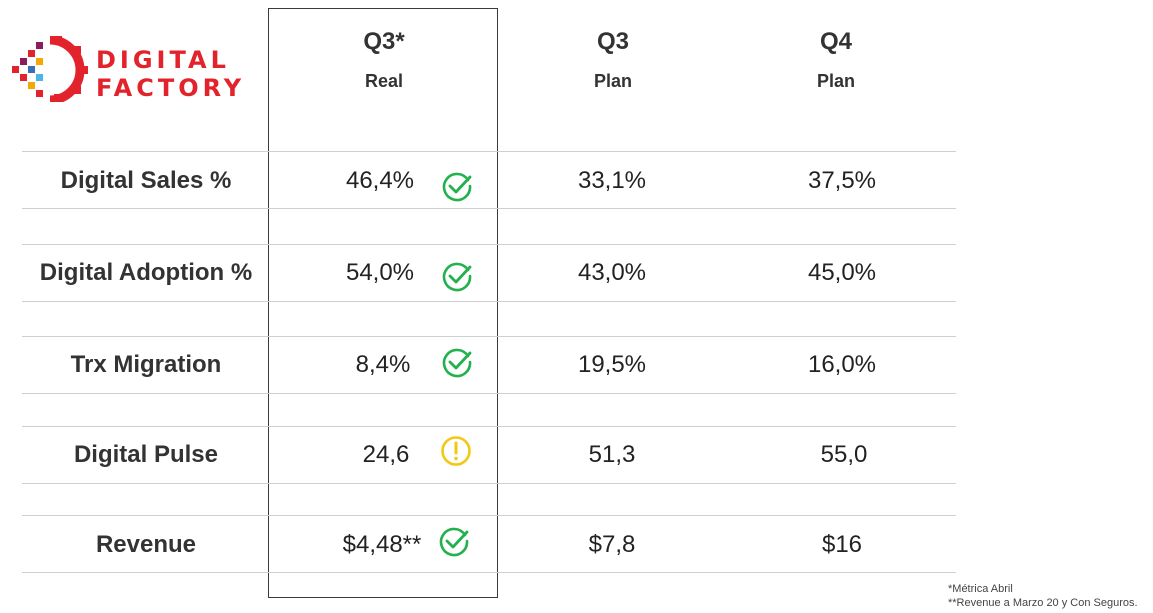  What do you see at coordinates (612, 272) in the screenshot?
I see `q3-plan-value: 43,0%` at bounding box center [612, 272].